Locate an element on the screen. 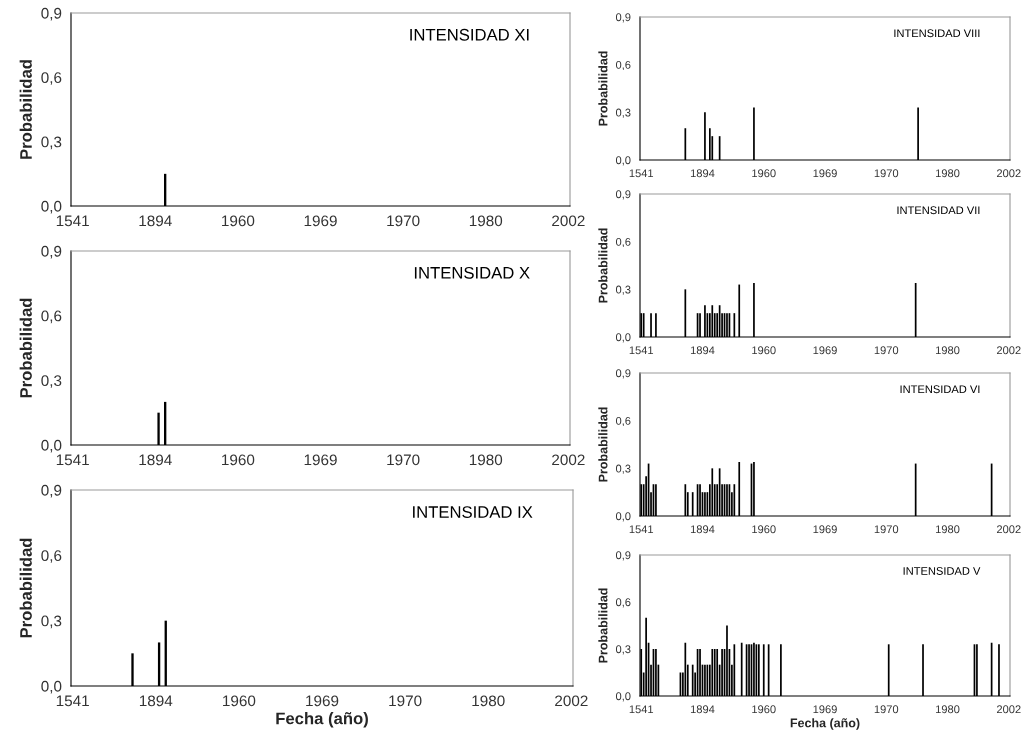 This screenshot has height=743, width=1028. text: INTENSIDAD VI is located at coordinates (940, 389).